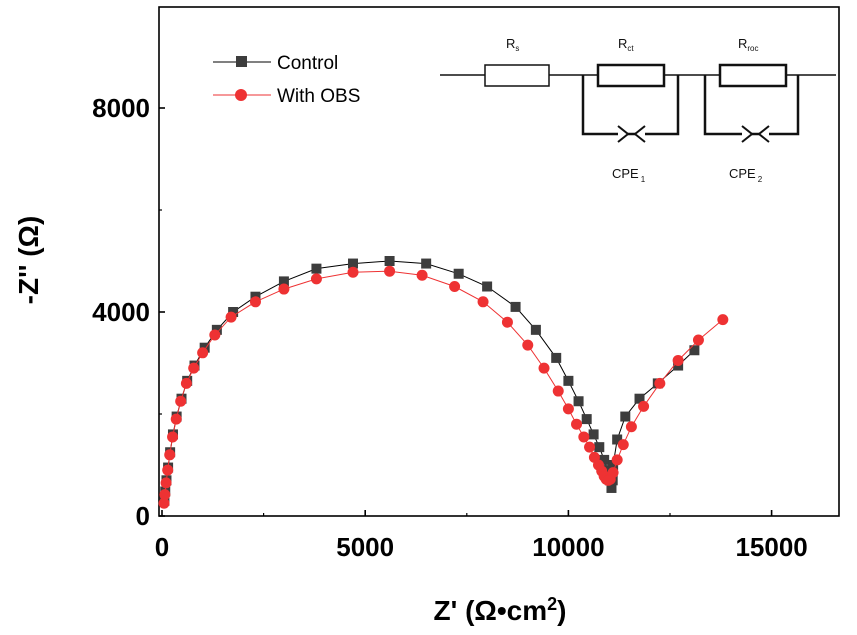  What do you see at coordinates (623, 134) in the screenshot?
I see `cpe1-symbol` at bounding box center [623, 134].